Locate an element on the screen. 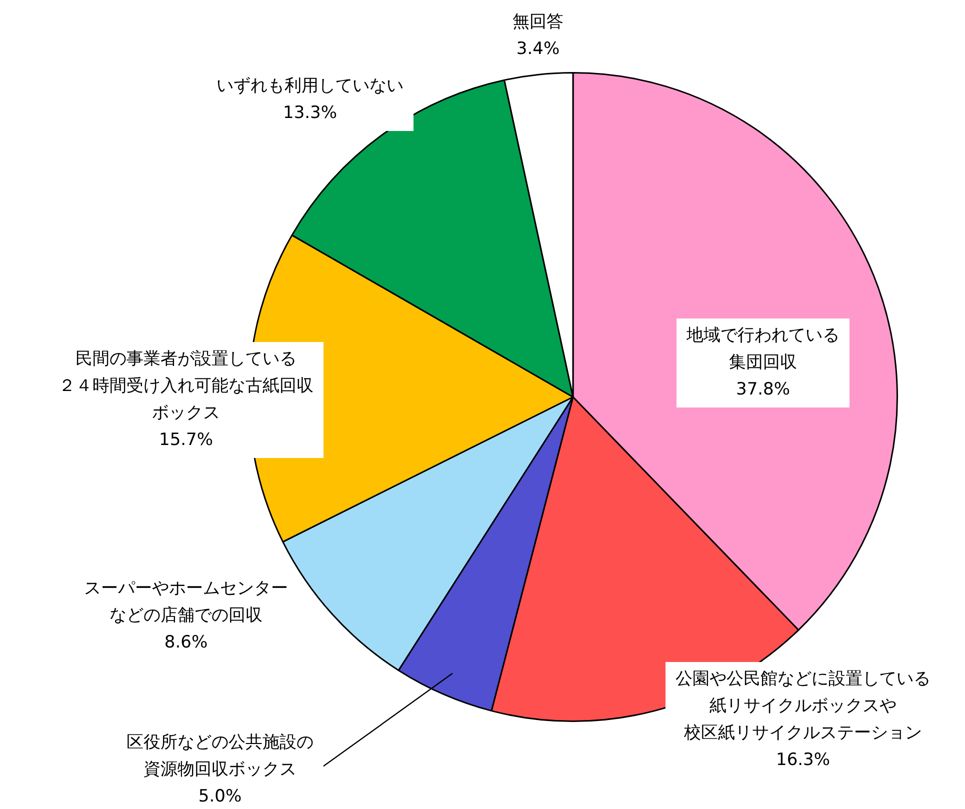 The image size is (965, 809). slice-label: 民間の事業者が設置している２４時間受け入れ可能な古紙回収ボックス is located at coordinates (186, 385).